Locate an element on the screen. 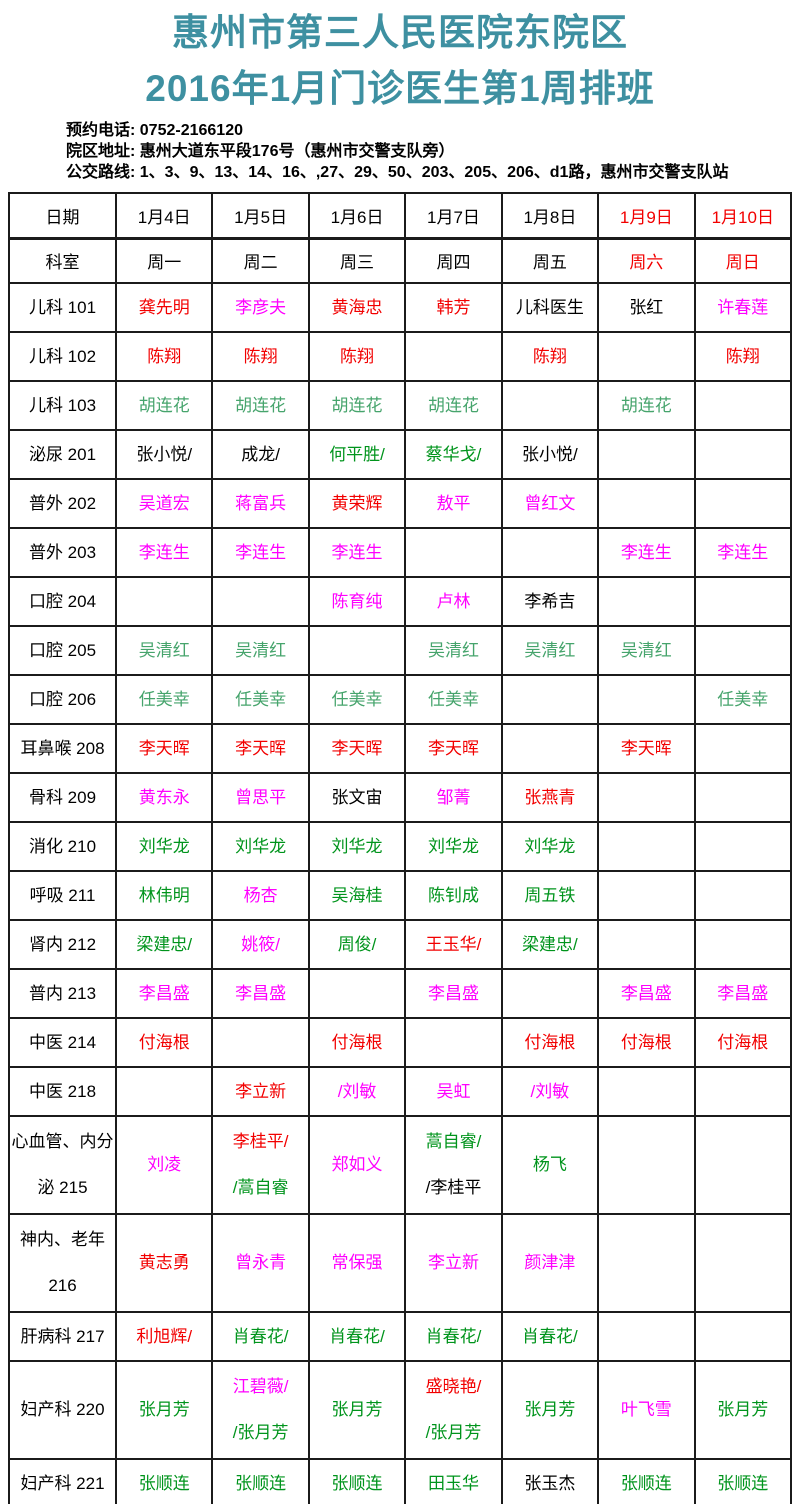 This screenshot has height=1504, width=800. table-row: 儿科 102 陈翔 陈翔 陈翔 陈翔 陈翔 is located at coordinates (400, 356).